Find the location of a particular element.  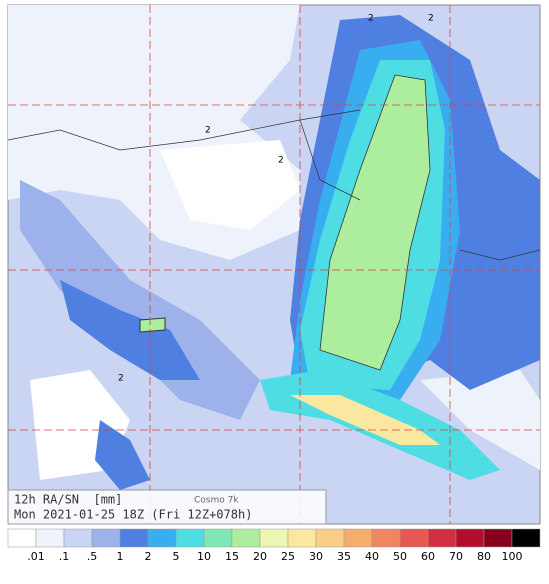

colorbar-label: 20 is located at coordinates (260, 556).